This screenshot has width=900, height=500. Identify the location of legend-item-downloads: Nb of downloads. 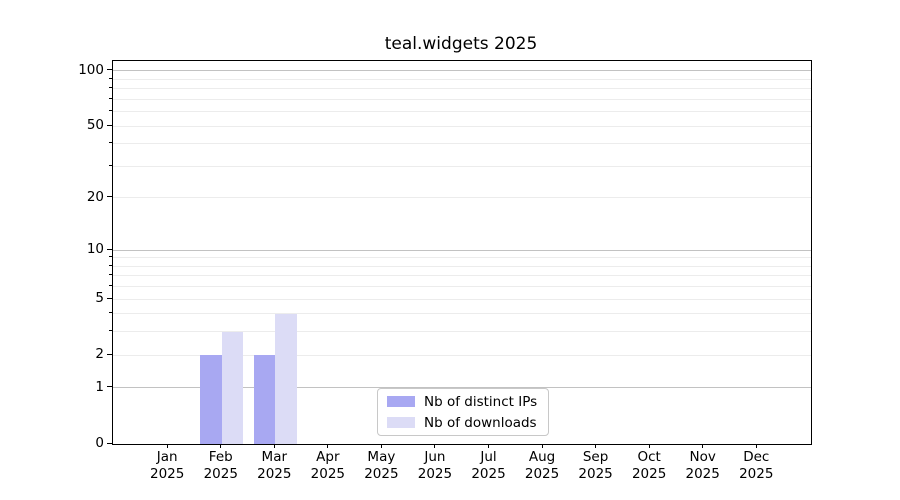
(463, 422).